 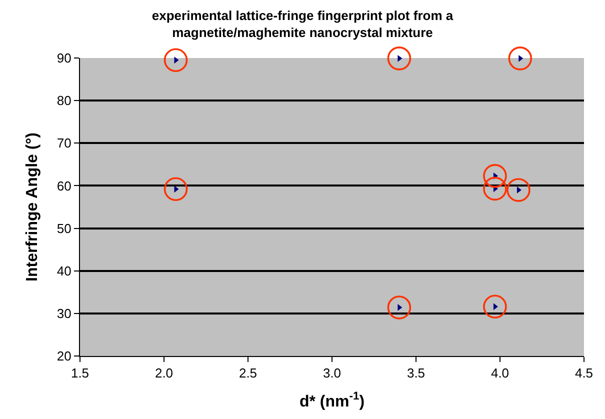 I want to click on y-tick-label: 20, so click(x=64, y=356).